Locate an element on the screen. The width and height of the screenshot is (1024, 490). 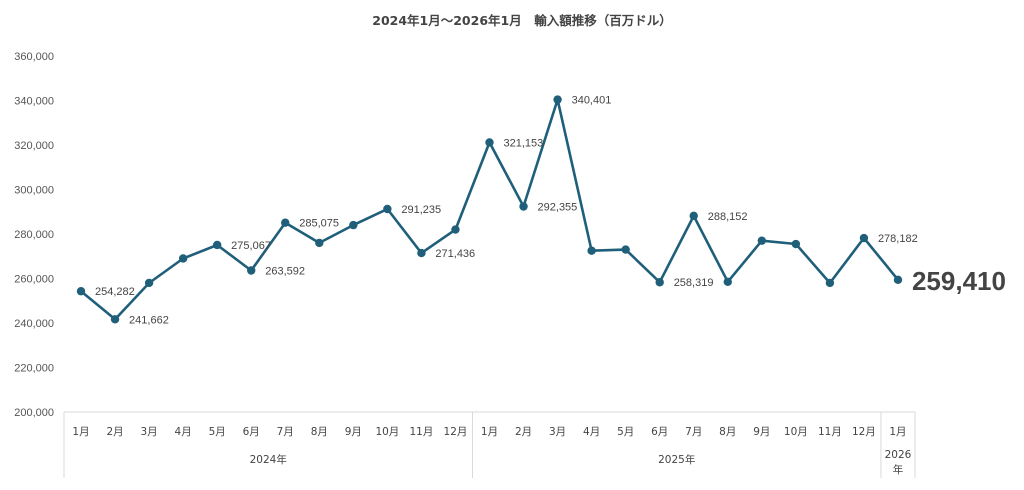
chart-title: 2024年1月～2026年1月 輸入額推移（百万ドル） is located at coordinates (521, 20).